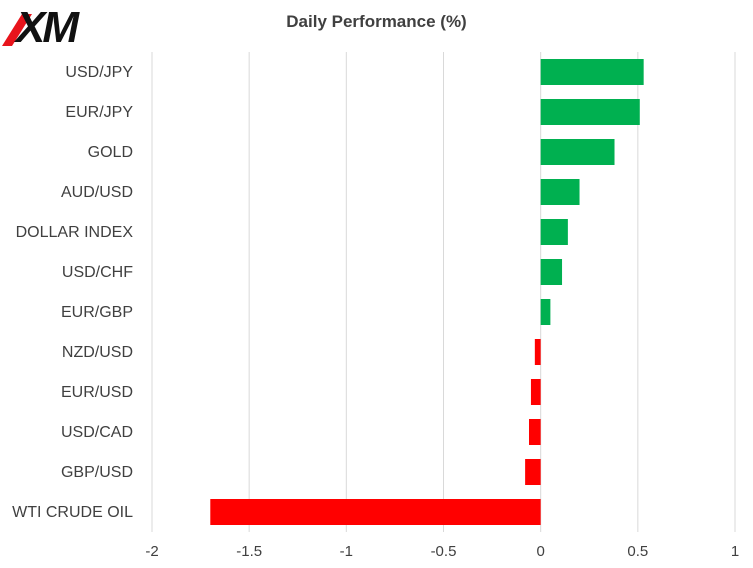 This screenshot has width=753, height=568. I want to click on chart-title: Daily Performance (%), so click(376, 21).